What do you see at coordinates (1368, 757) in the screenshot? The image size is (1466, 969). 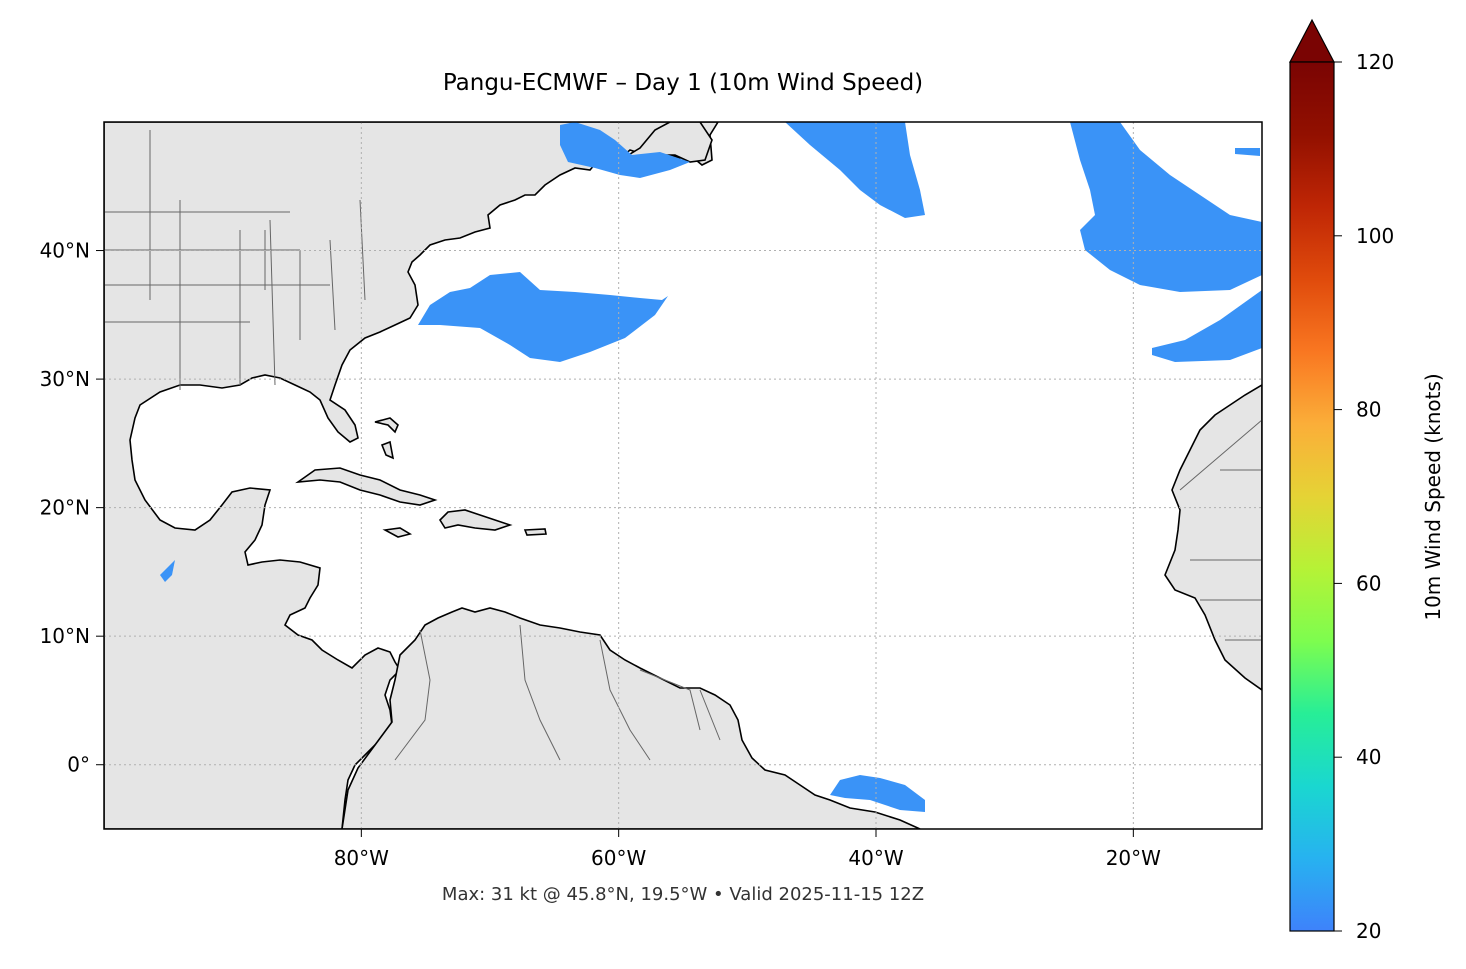 I see `colorbar-tick-label: 40` at bounding box center [1368, 757].